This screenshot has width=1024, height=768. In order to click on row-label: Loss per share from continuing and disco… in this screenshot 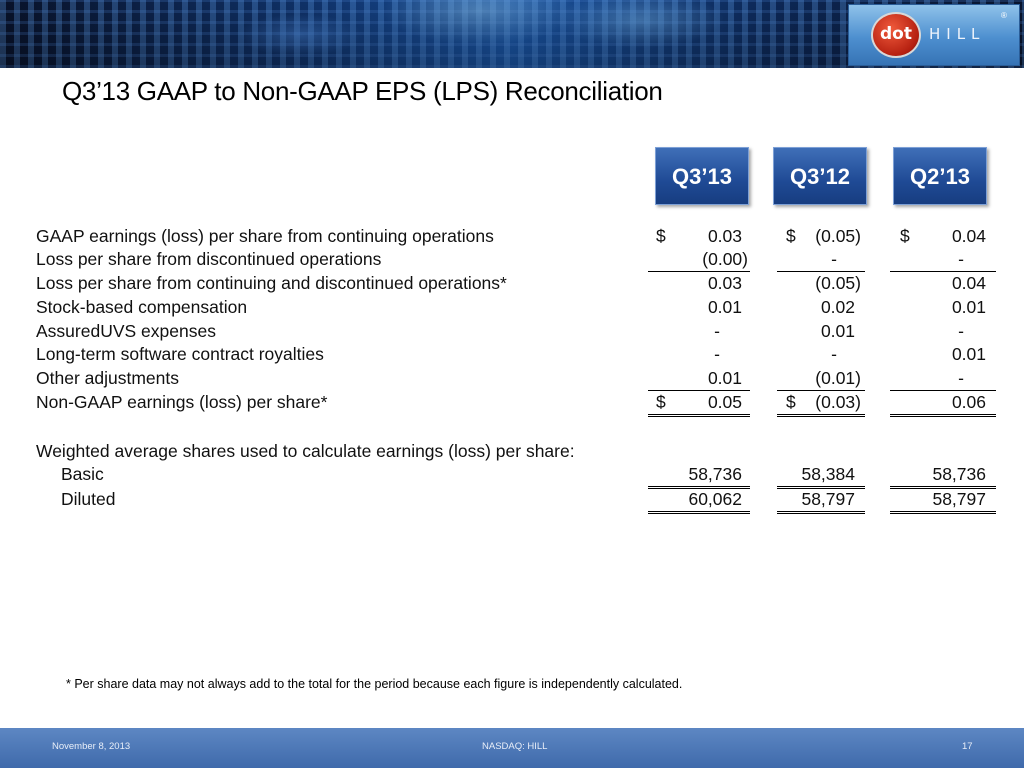, I will do `click(271, 283)`.